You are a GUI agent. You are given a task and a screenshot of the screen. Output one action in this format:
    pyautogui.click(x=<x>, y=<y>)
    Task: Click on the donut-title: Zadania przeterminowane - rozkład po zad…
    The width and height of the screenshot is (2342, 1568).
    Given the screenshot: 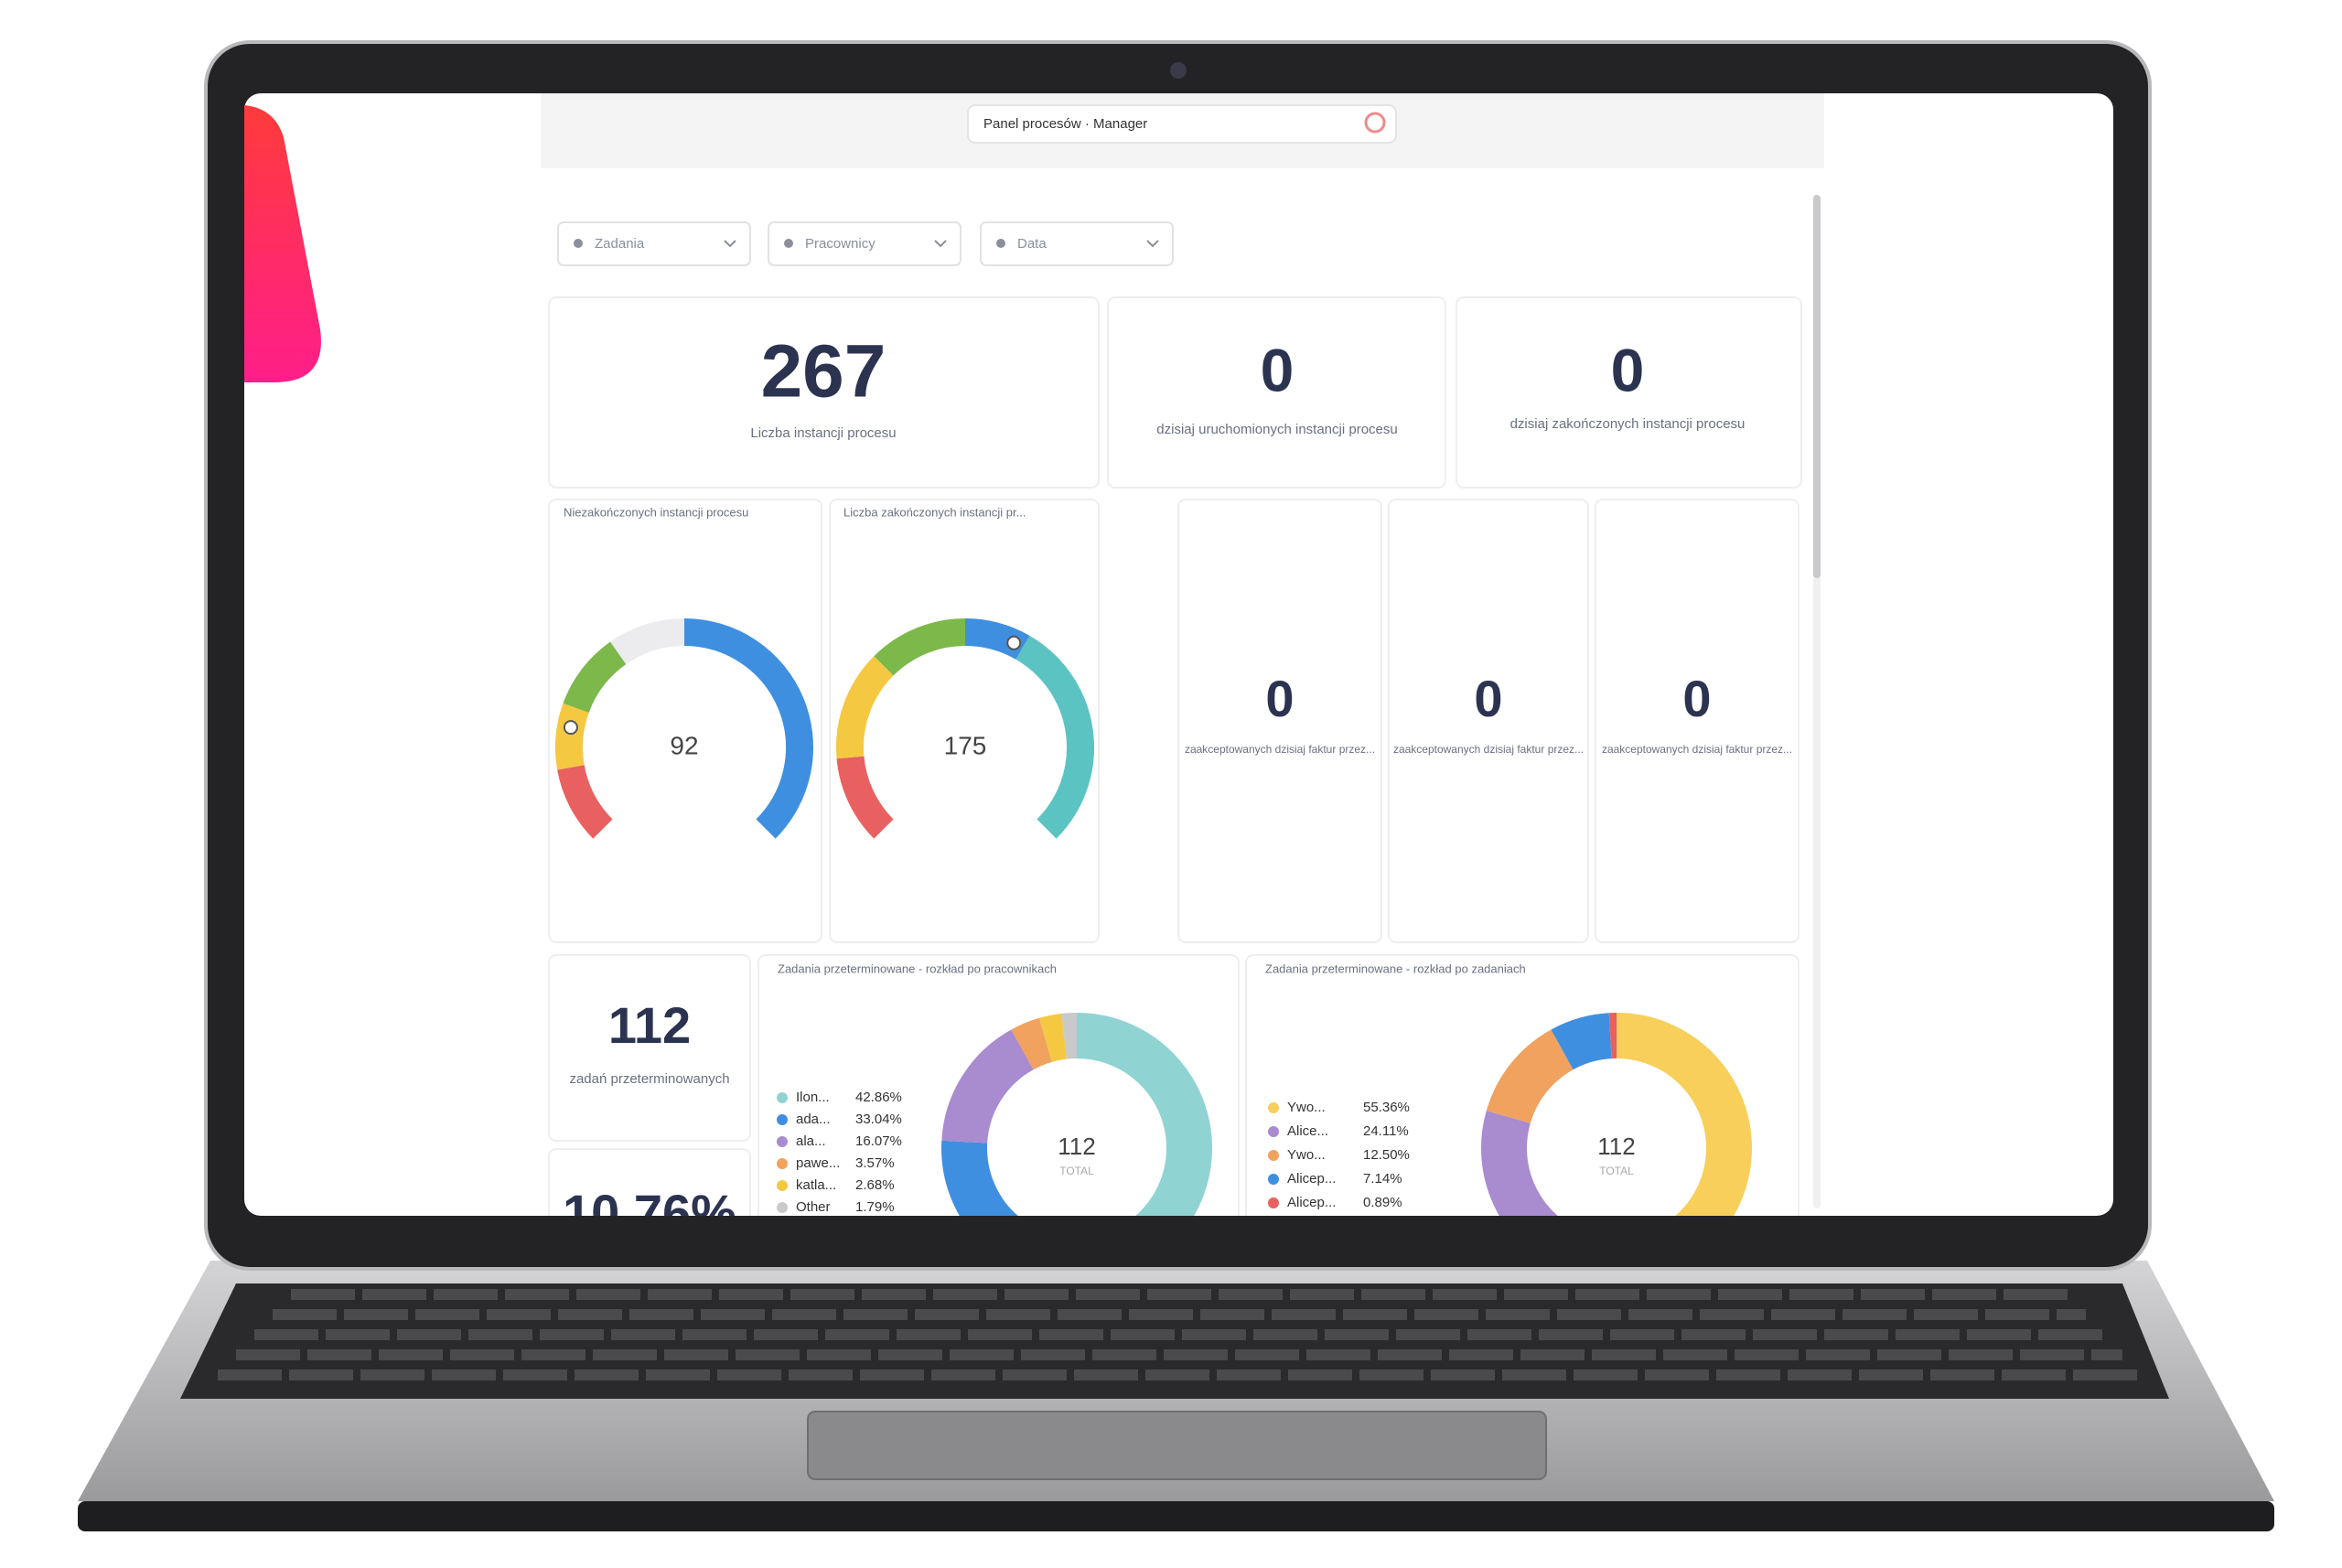 What is the action you would take?
    pyautogui.click(x=1395, y=968)
    